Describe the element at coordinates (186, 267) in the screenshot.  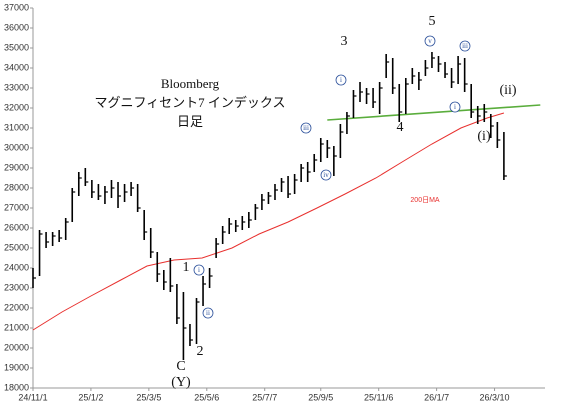
I see `wave-label: 1` at that location.